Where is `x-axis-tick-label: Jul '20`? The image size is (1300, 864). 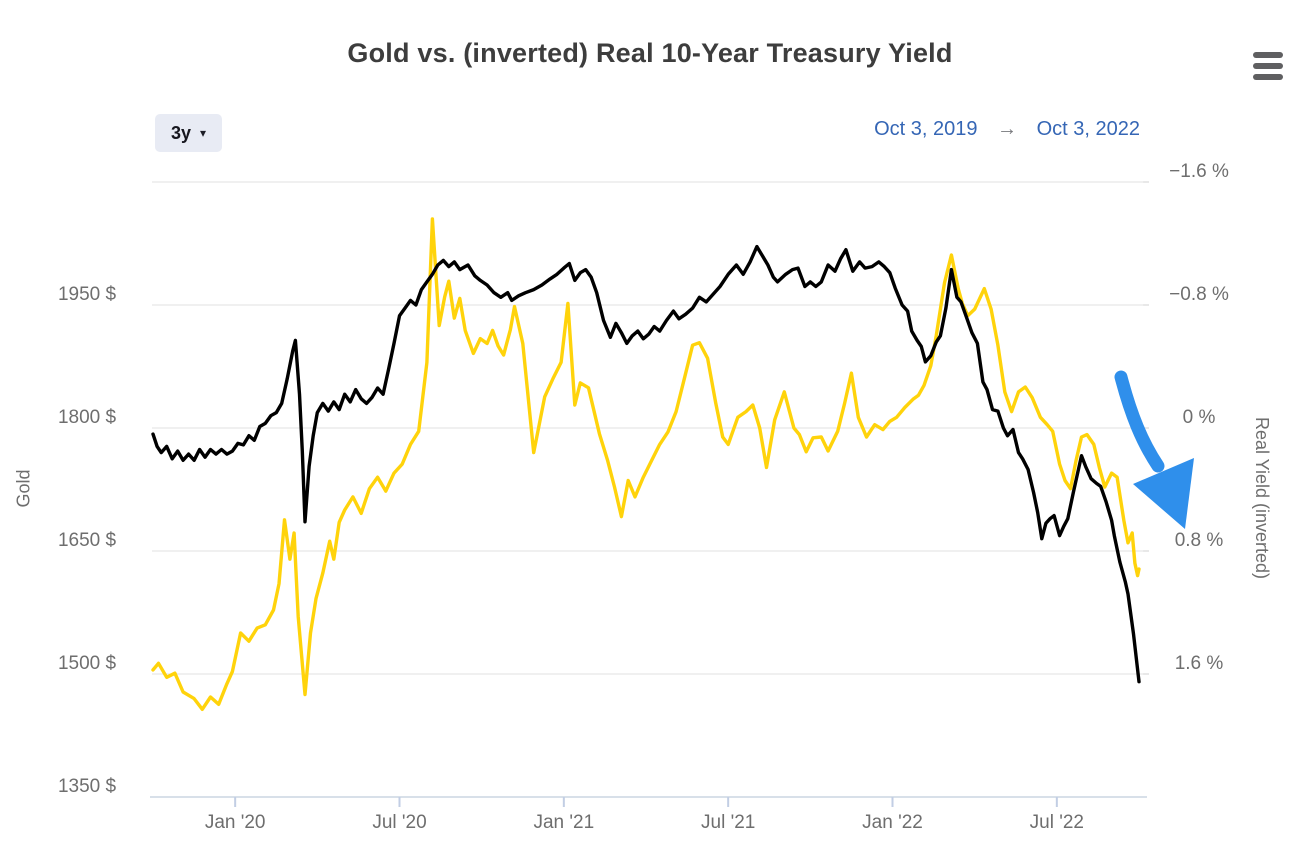 x-axis-tick-label: Jul '20 is located at coordinates (399, 822).